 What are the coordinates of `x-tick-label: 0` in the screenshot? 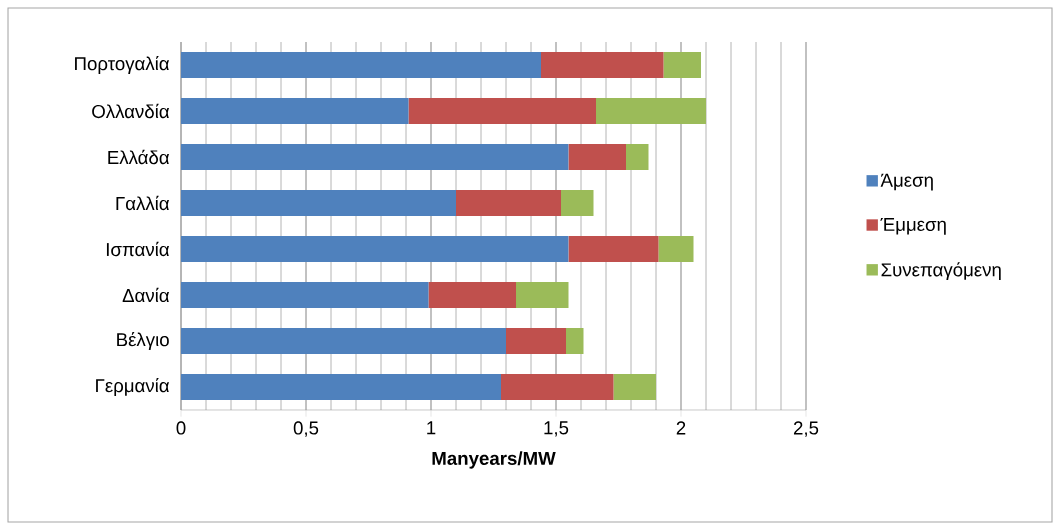 It's located at (181, 428).